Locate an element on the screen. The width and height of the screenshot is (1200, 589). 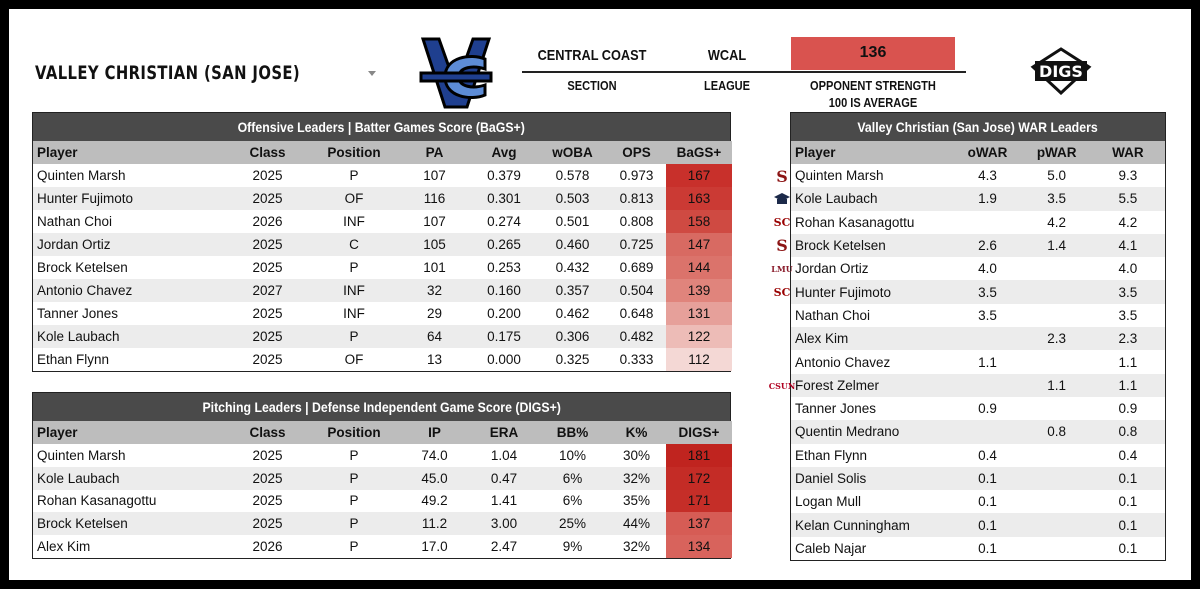
cell-pa: 29 is located at coordinates (434, 313).